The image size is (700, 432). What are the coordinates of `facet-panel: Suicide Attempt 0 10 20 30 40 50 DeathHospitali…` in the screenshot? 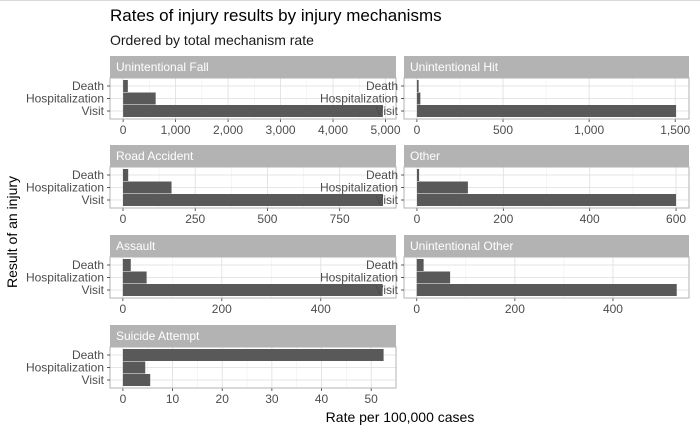 It's located at (211, 365).